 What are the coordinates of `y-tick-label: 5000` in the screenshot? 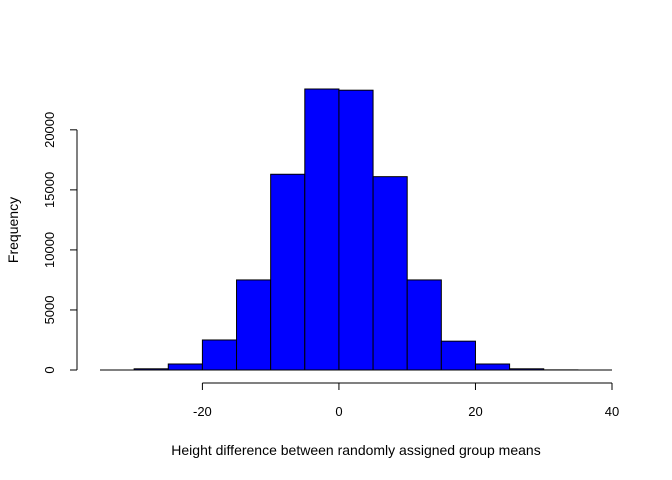 It's located at (49, 309).